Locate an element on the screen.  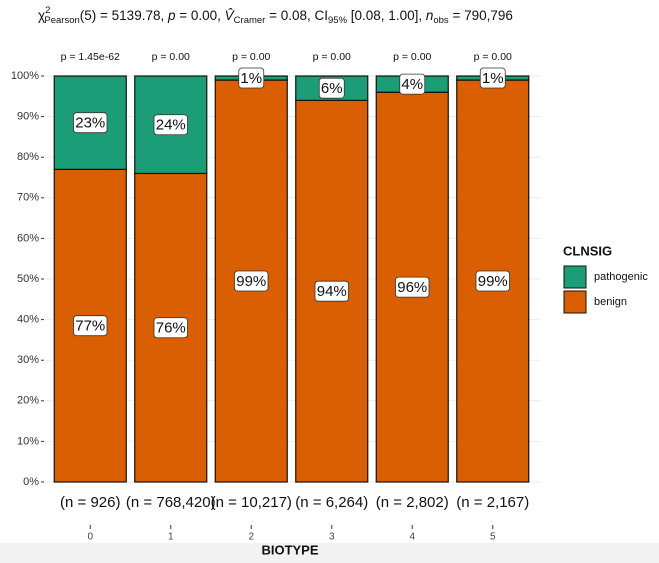
y-tick-label: 80% is located at coordinates (28, 157).